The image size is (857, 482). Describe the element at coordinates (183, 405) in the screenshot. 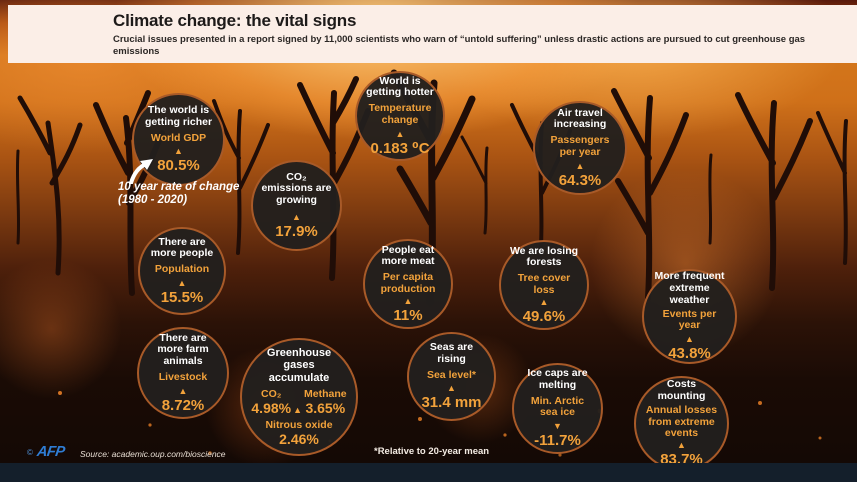

I see `stat-value: 8.72%` at that location.